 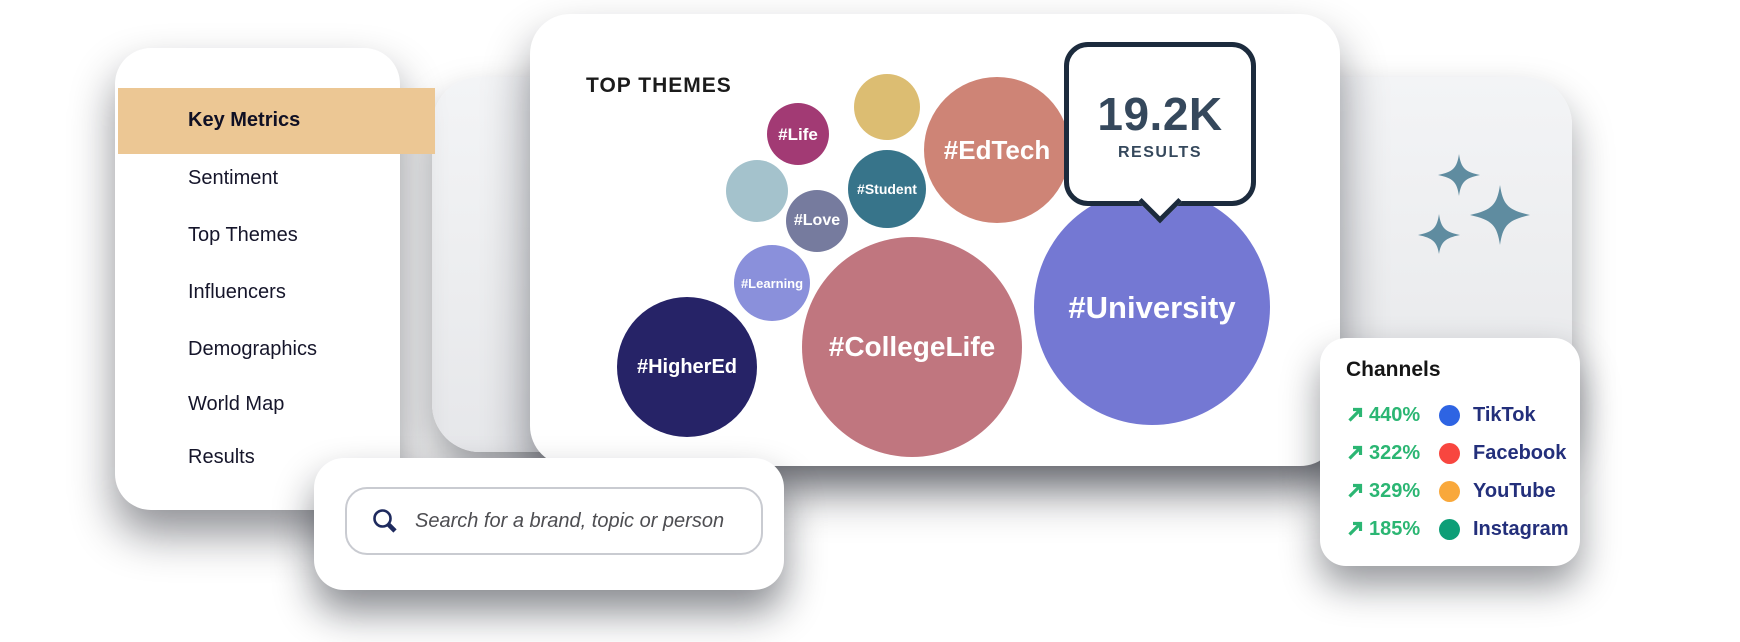 I want to click on sidebar-item-top-themes: Top Themes, so click(x=243, y=235).